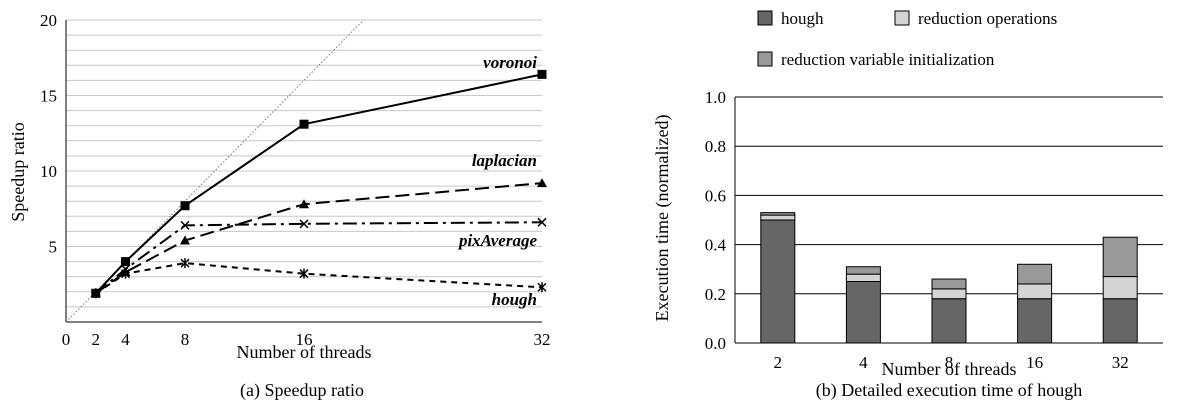  I want to click on y-tick-label: 20, so click(48, 20).